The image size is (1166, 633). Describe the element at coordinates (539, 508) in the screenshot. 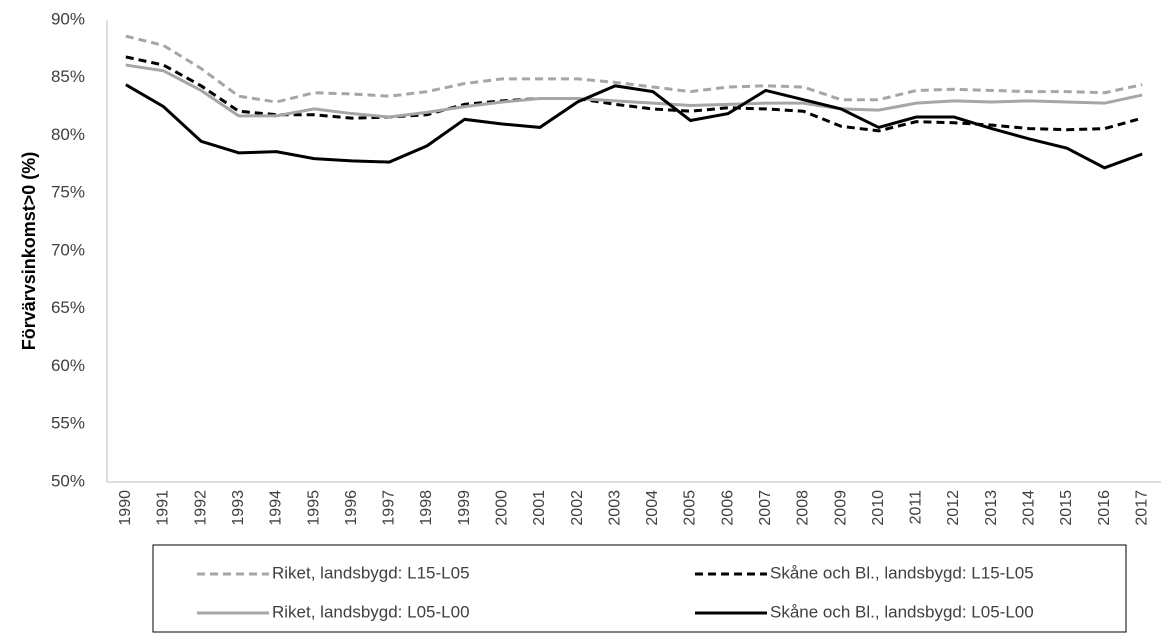

I see `x-tick-label: 2001` at that location.